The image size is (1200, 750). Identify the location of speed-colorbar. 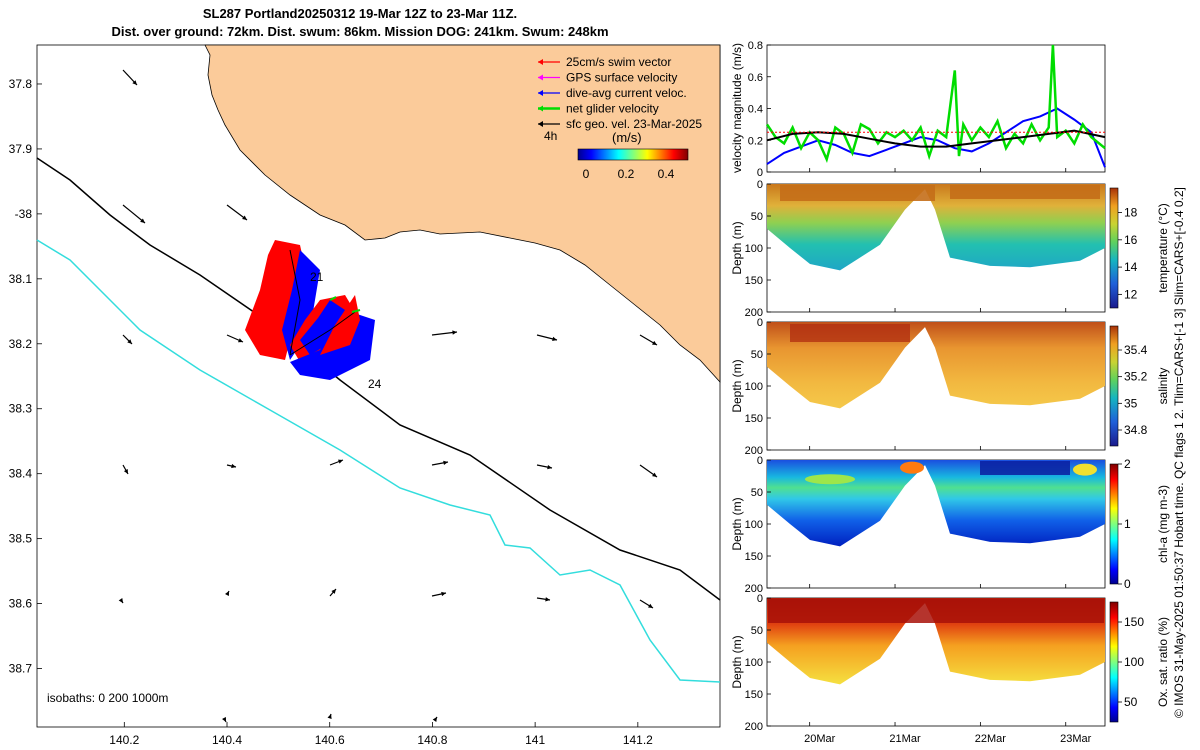
(633, 154).